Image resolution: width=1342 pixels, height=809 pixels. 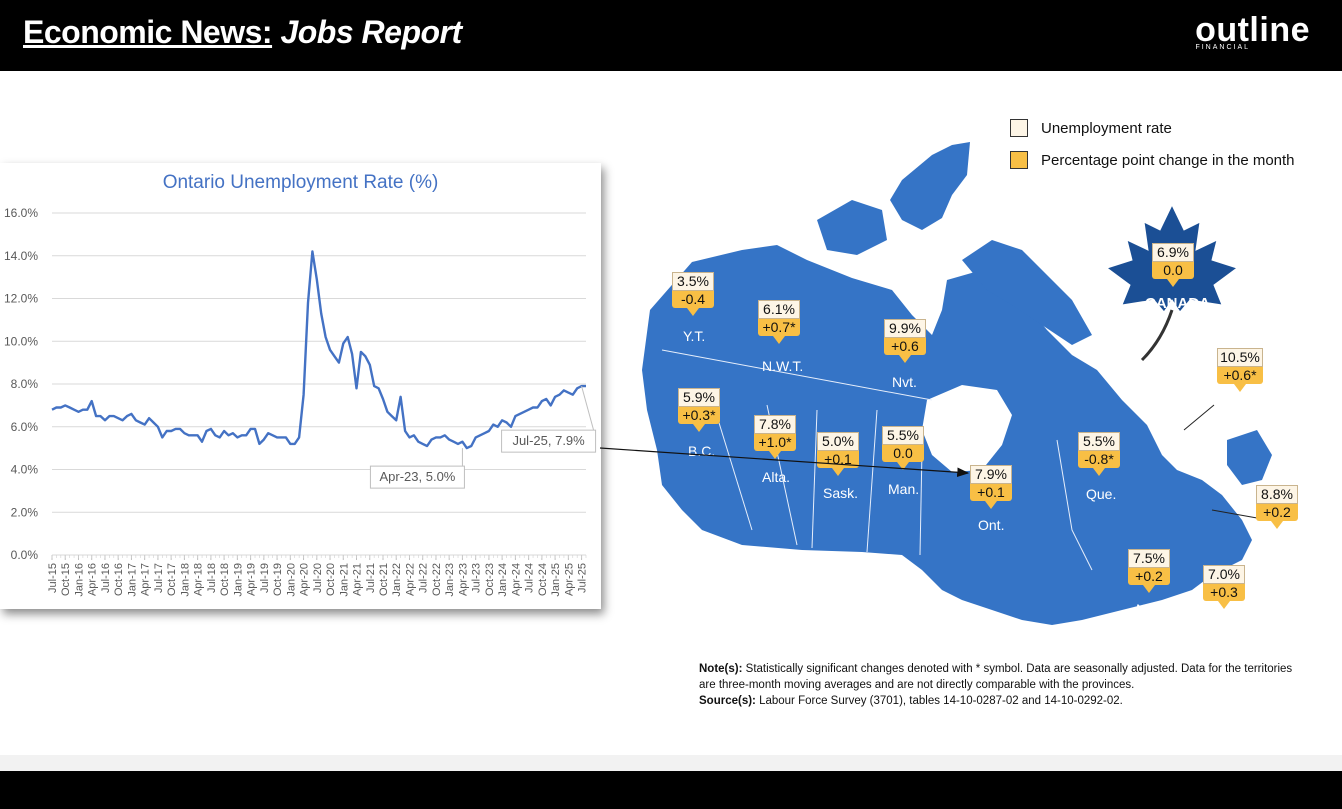 What do you see at coordinates (1274, 548) in the screenshot?
I see `label-pei: P.E.I.` at bounding box center [1274, 548].